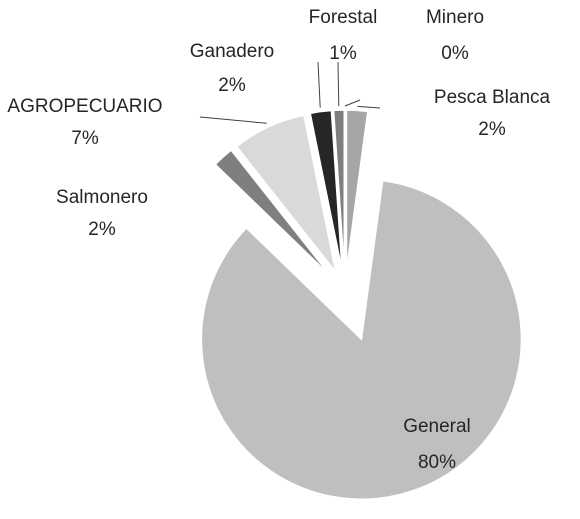 This screenshot has width=580, height=519. What do you see at coordinates (84, 106) in the screenshot?
I see `slice-label: AGROPECUARIO` at bounding box center [84, 106].